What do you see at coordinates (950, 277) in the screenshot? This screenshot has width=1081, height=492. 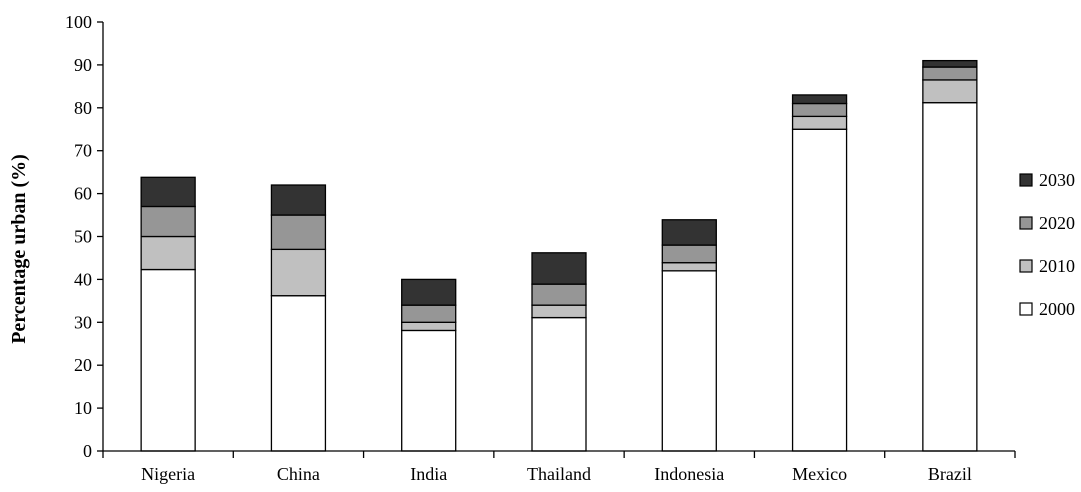 I see `bar-segment-brazil-2000` at bounding box center [950, 277].